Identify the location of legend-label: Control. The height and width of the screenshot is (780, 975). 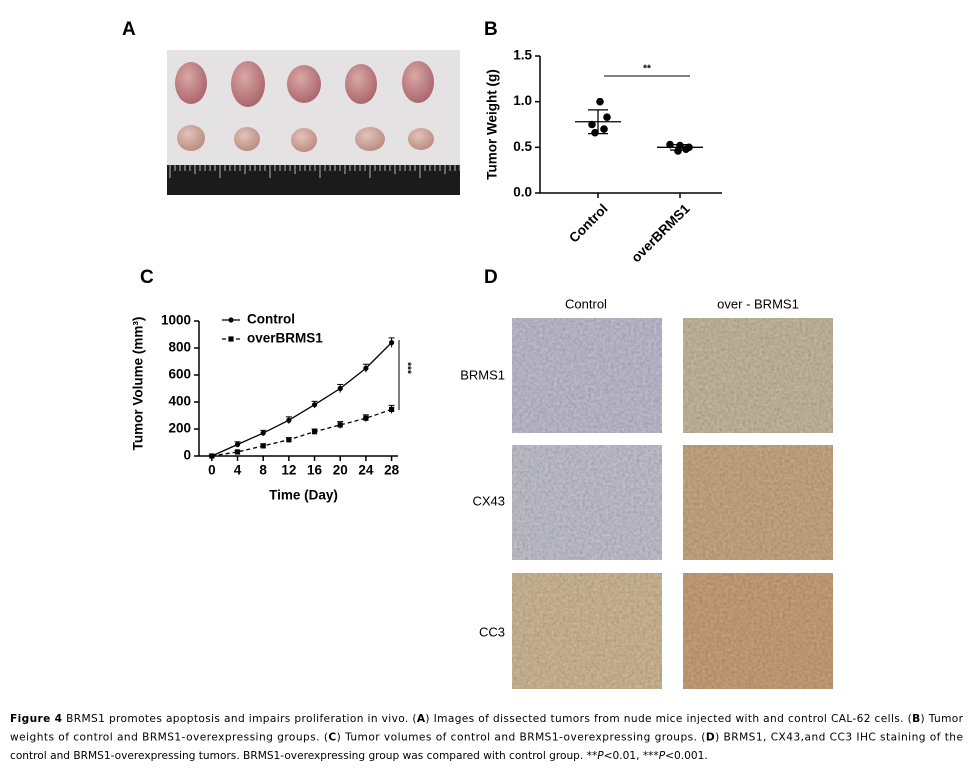
(271, 319).